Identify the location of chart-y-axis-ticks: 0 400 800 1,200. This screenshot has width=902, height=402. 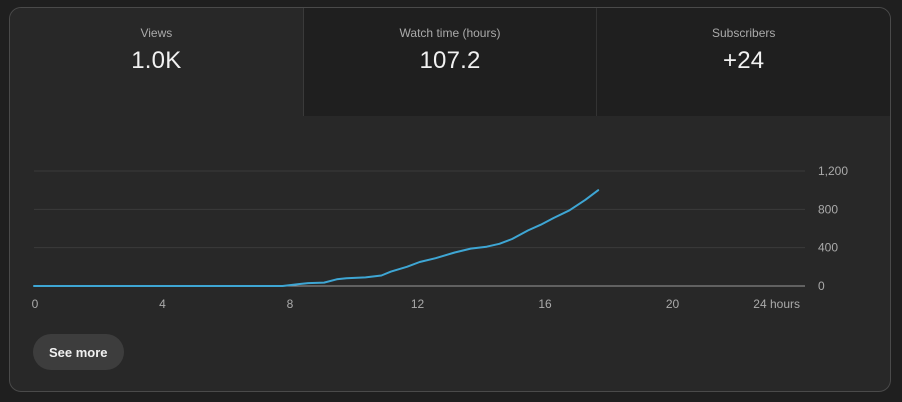
(833, 228).